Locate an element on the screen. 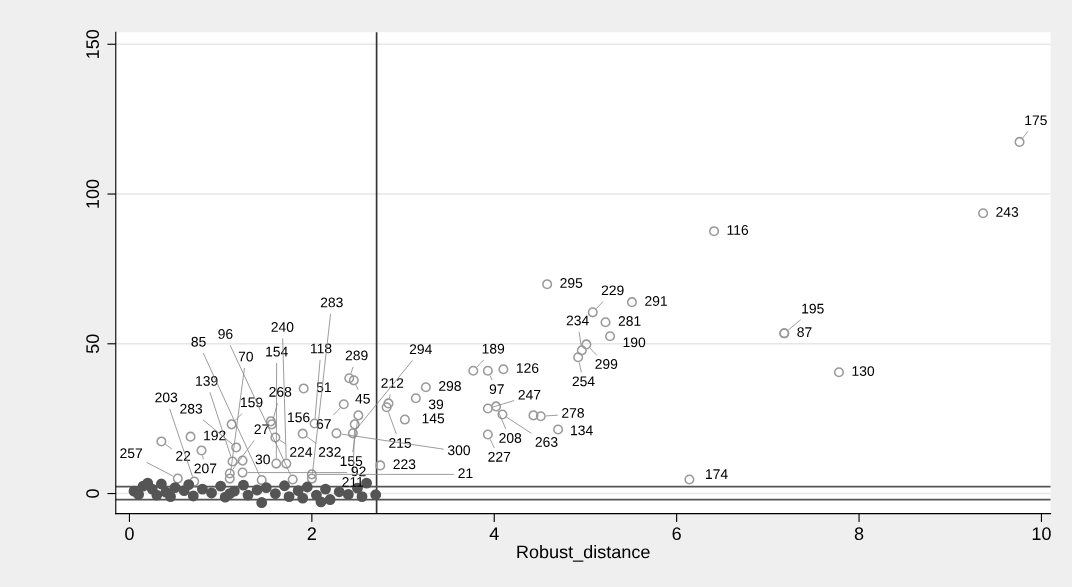  annotation: 263 is located at coordinates (546, 442).